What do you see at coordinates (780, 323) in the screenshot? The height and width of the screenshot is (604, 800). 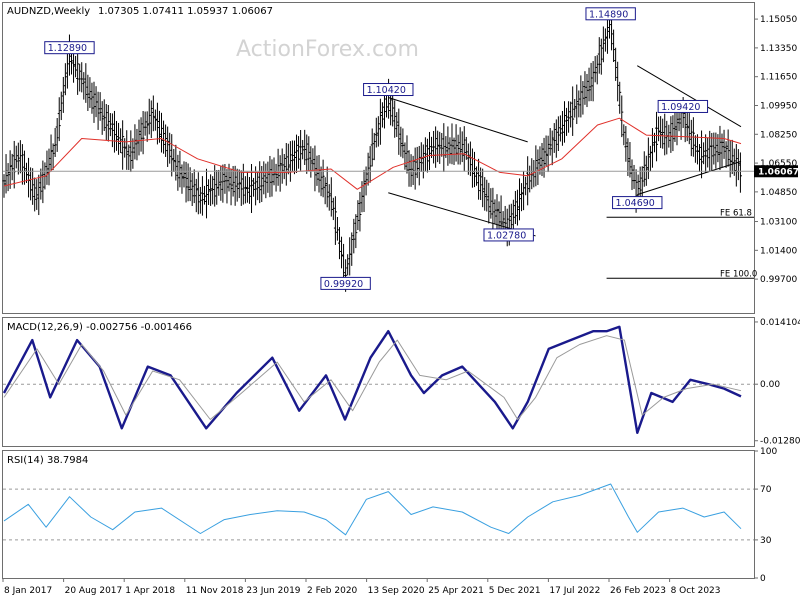 I see `macd-y-tick-label: 0.014104` at bounding box center [780, 323].